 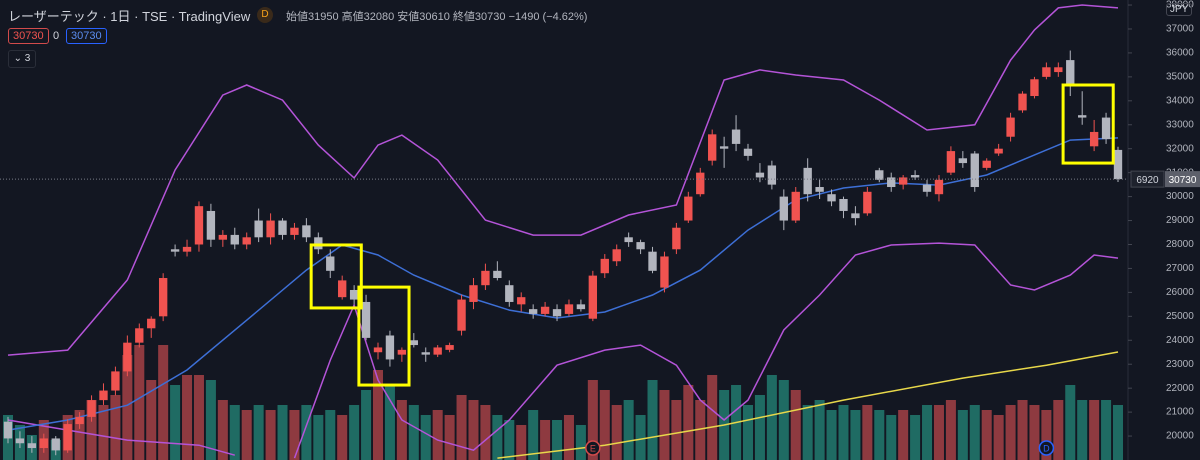 I want to click on indicators-toggle: ⌄ 3, so click(x=22, y=59).